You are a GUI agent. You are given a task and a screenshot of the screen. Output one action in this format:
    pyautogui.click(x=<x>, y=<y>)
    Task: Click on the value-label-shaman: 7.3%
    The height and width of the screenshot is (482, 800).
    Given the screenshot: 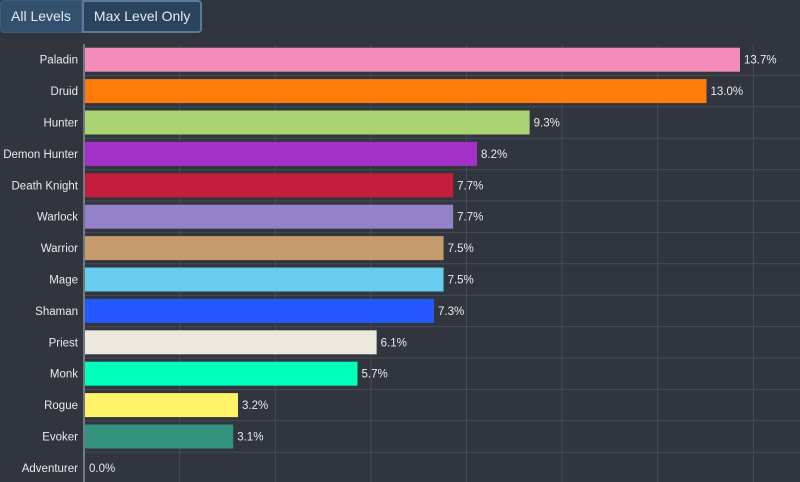 What is the action you would take?
    pyautogui.click(x=451, y=312)
    